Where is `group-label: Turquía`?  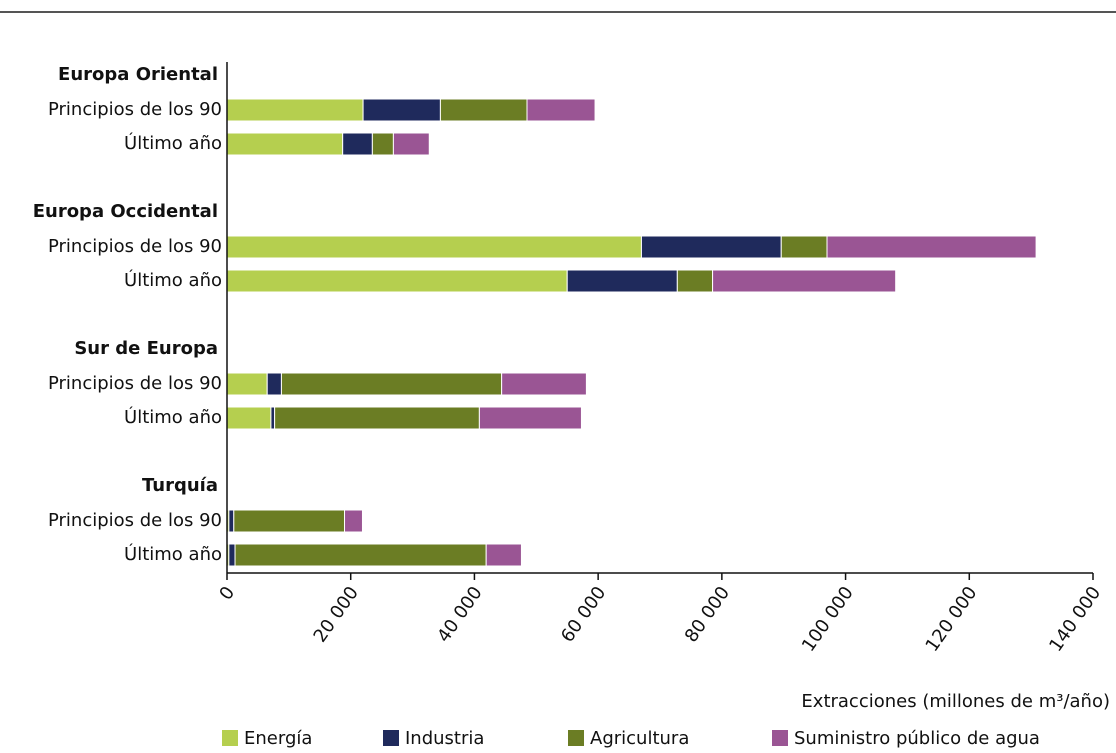 group-label: Turquía is located at coordinates (180, 485).